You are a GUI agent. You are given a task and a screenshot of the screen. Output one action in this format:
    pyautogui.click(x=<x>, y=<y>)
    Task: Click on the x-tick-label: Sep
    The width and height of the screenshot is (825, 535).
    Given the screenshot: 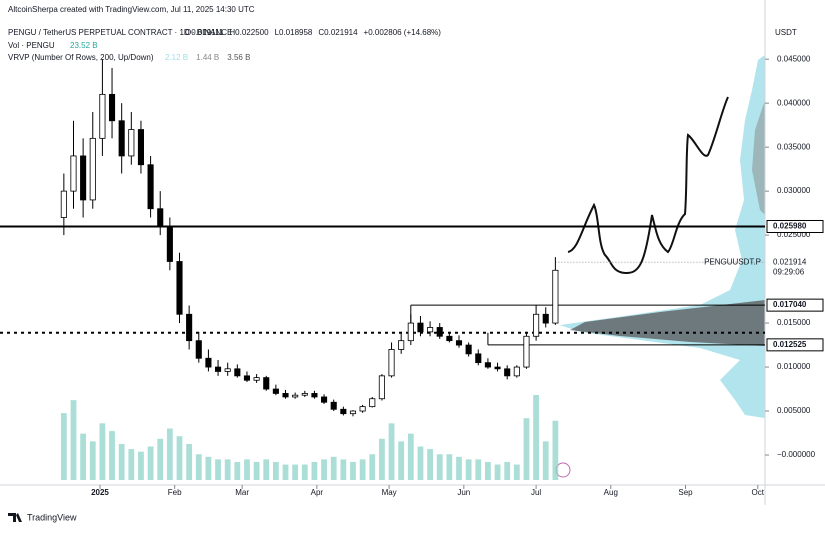 What is the action you would take?
    pyautogui.click(x=685, y=492)
    